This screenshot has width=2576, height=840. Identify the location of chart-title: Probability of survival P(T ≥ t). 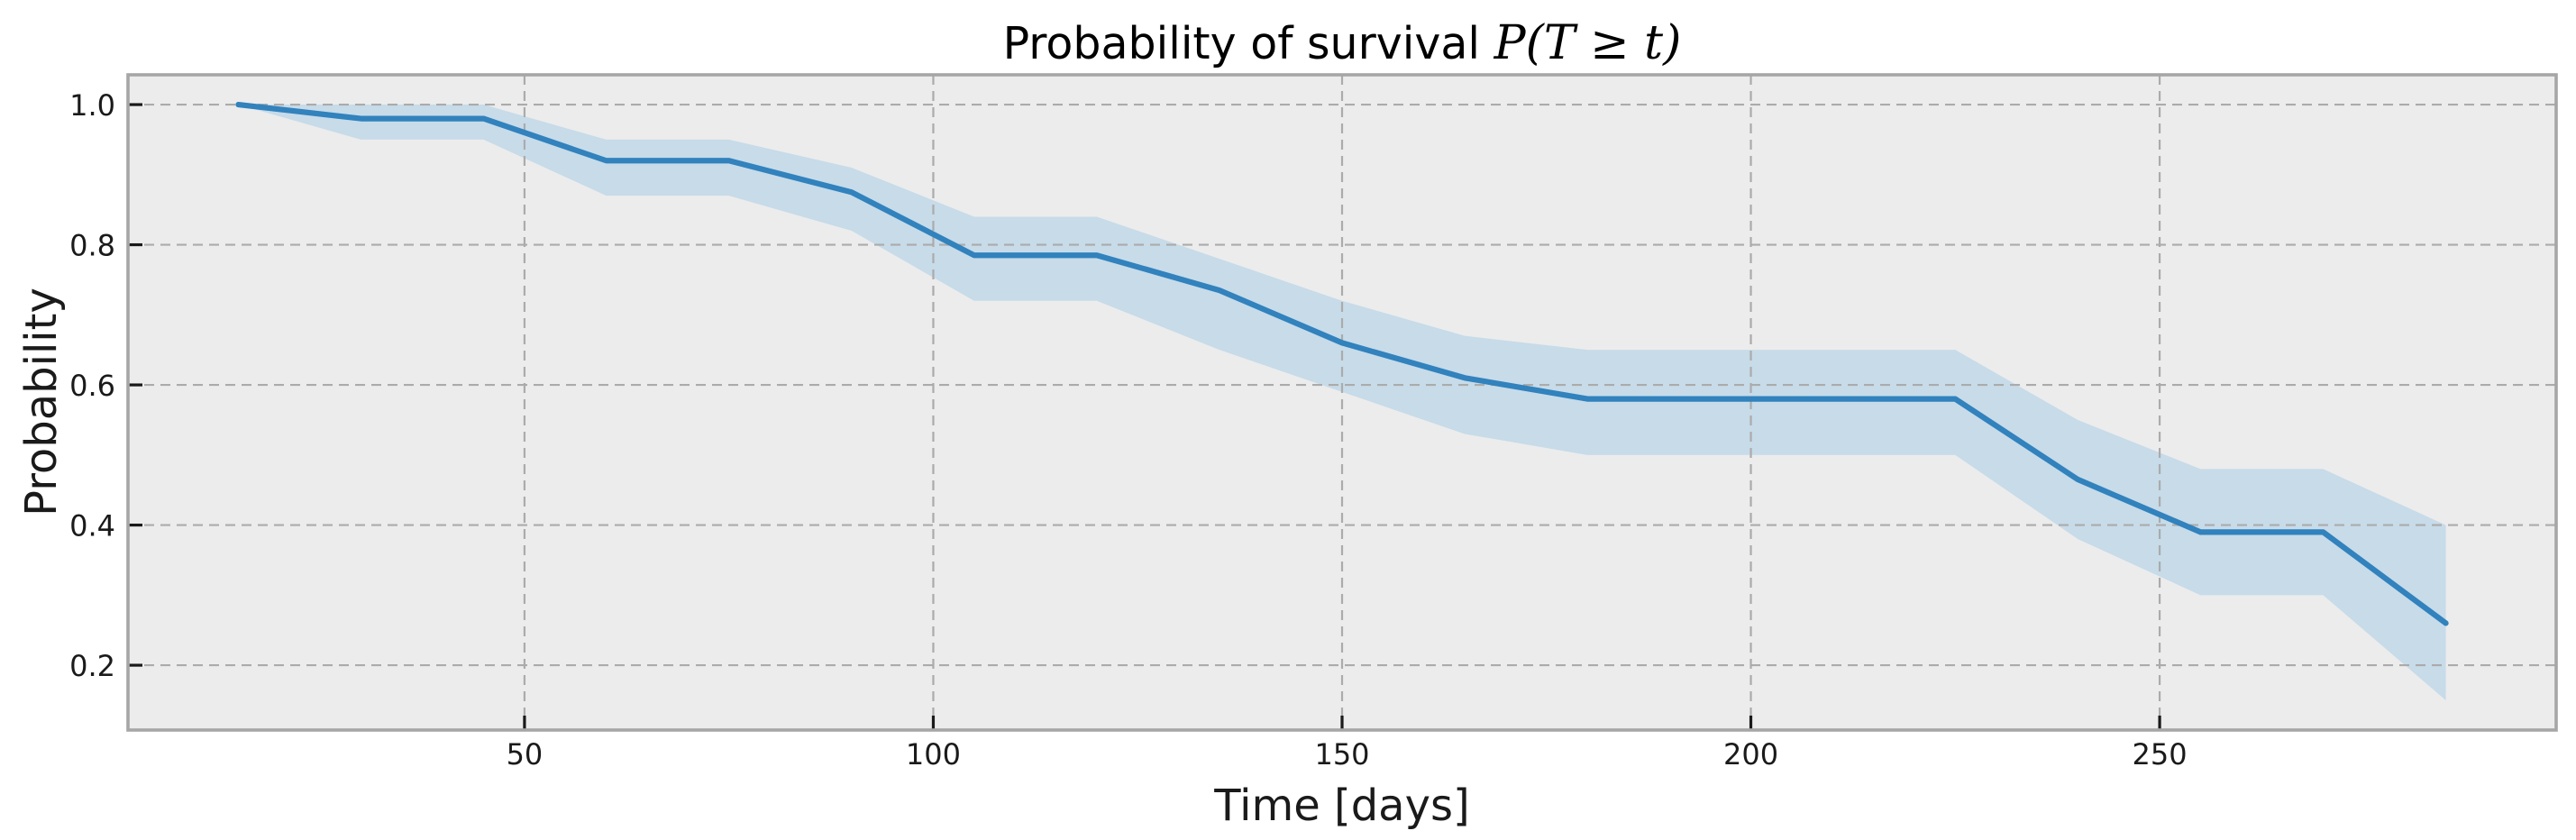
(1342, 44).